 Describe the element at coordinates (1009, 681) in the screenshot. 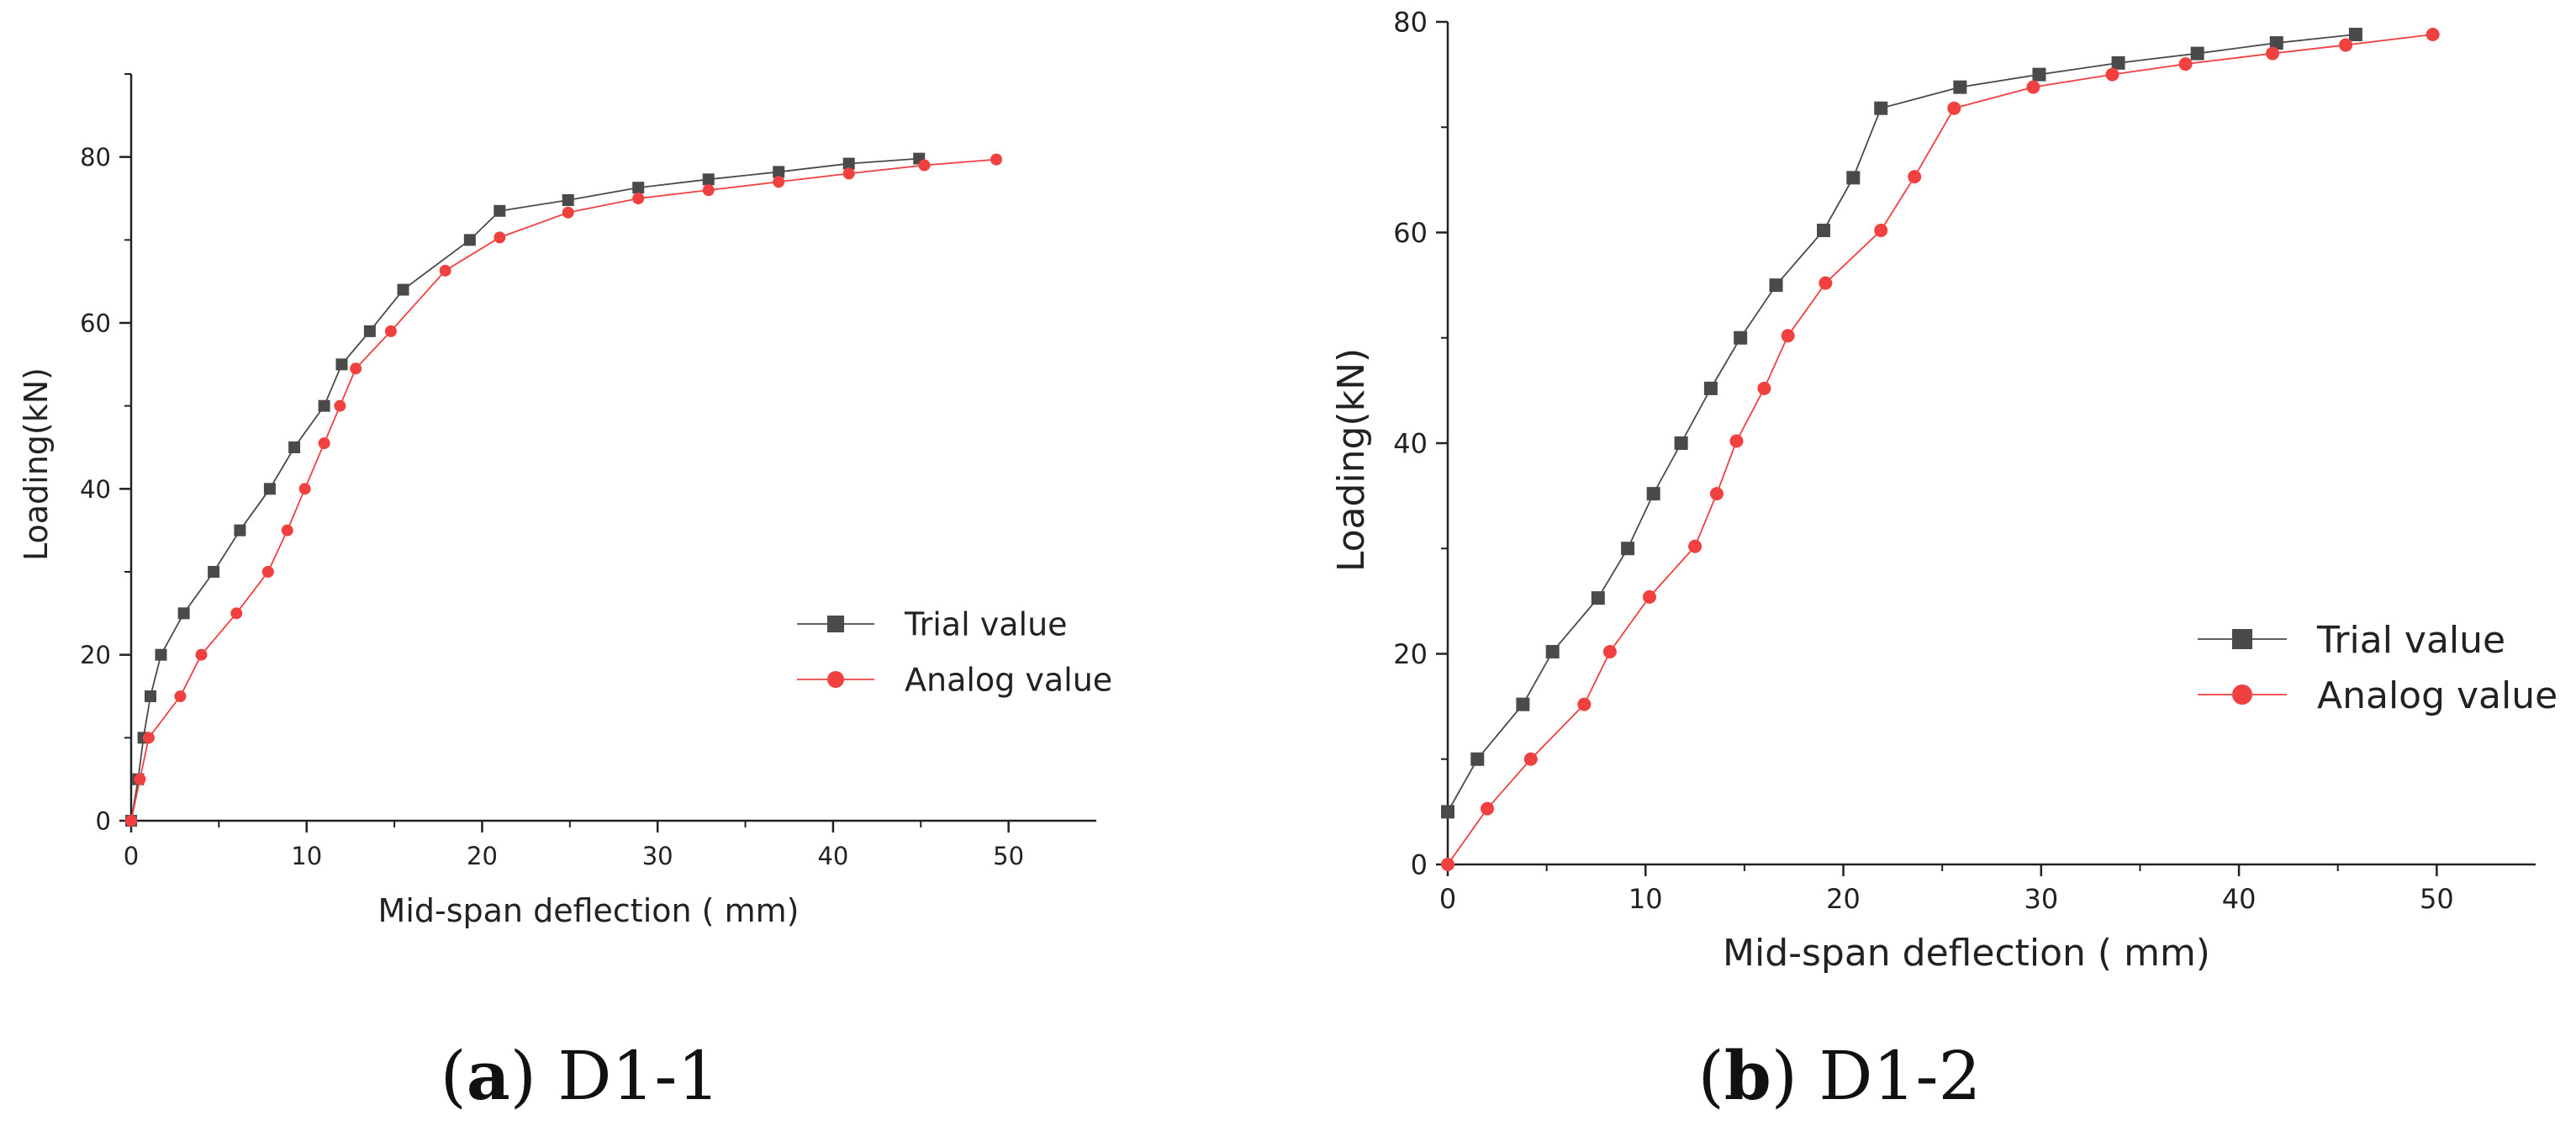

I see `chart-a-legend-label-analog: Analog value` at that location.